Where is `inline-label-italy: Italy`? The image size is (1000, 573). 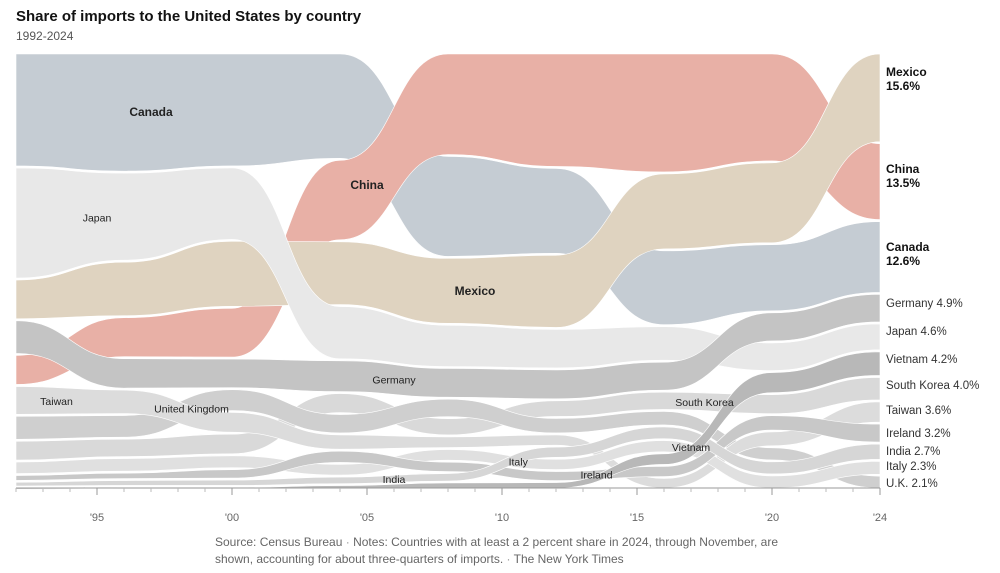 inline-label-italy: Italy is located at coordinates (519, 463).